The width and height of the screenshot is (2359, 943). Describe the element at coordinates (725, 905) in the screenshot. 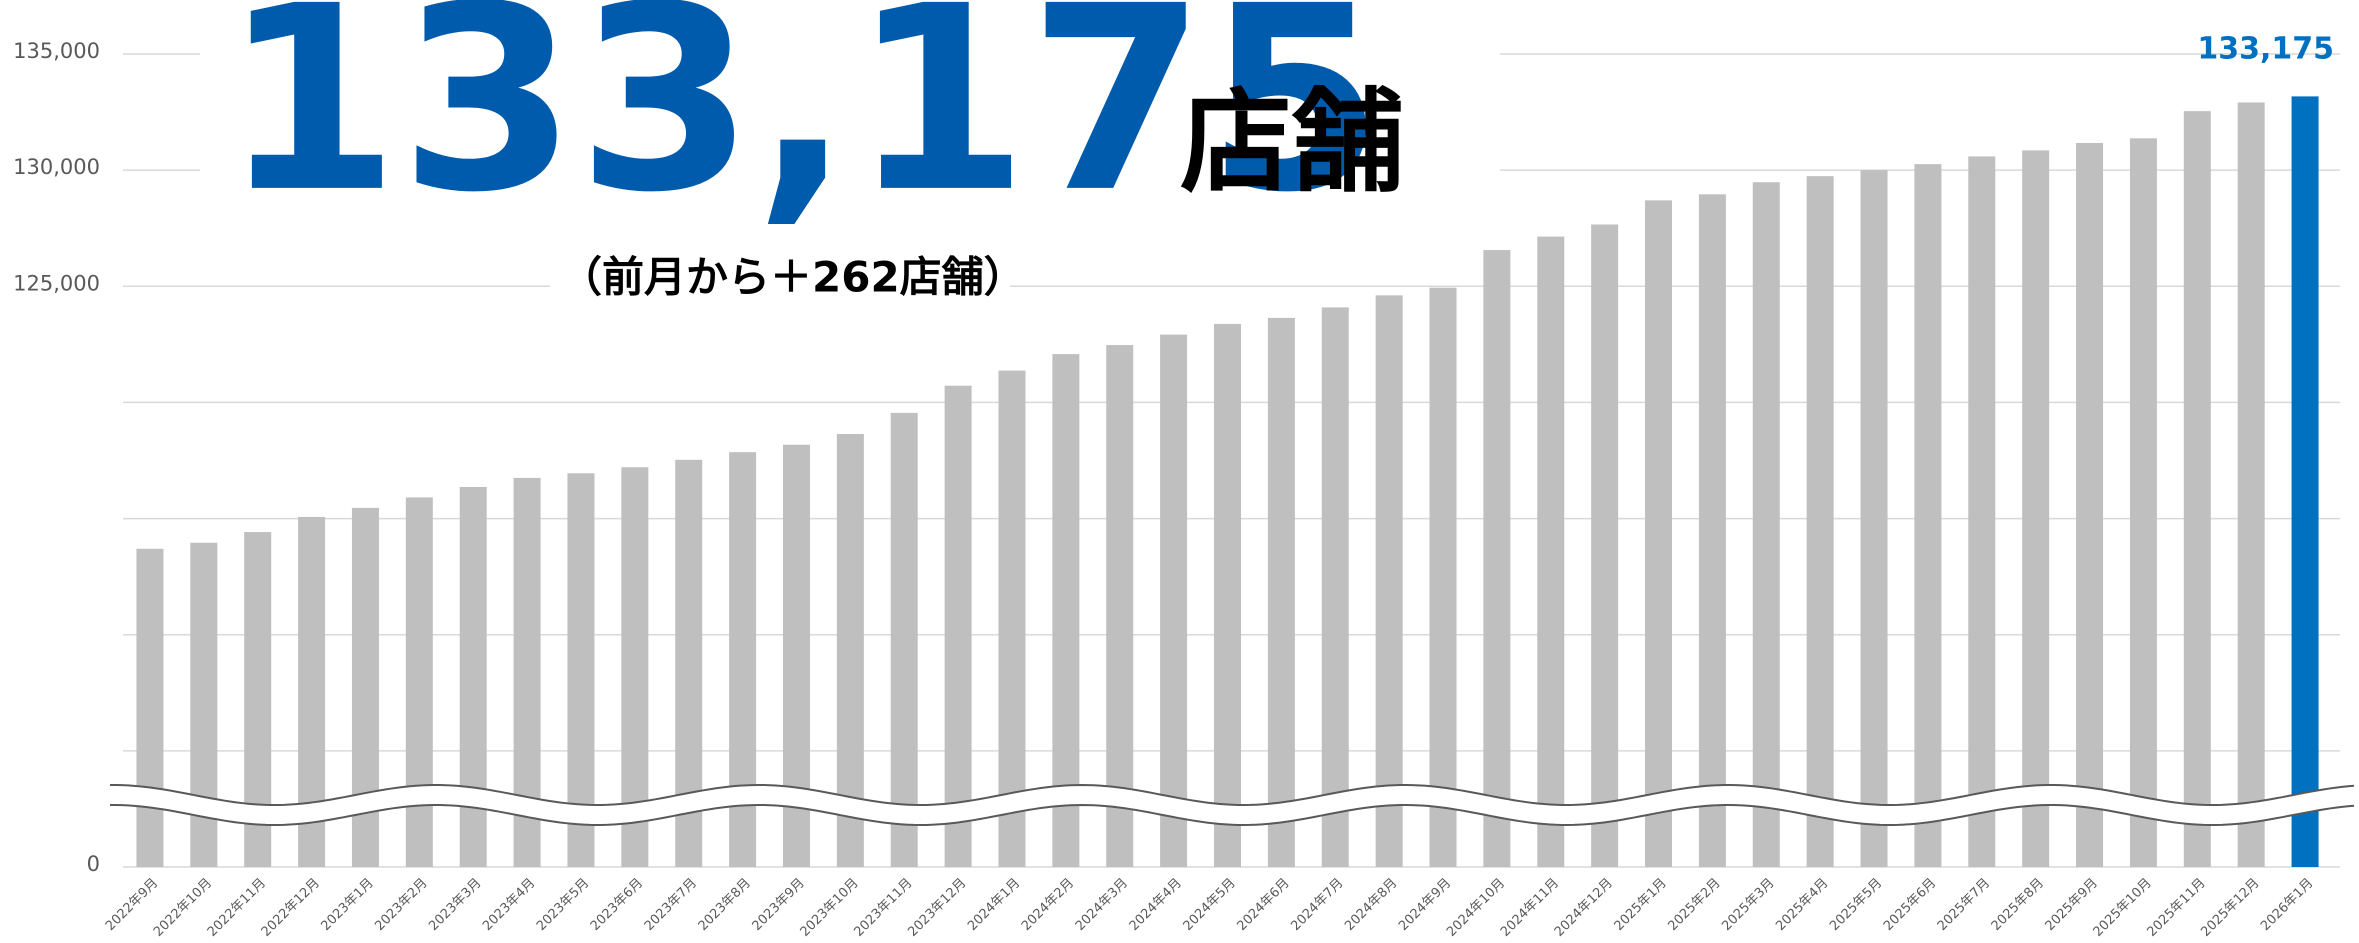

I see `x-tick-label: 2023年8月` at that location.